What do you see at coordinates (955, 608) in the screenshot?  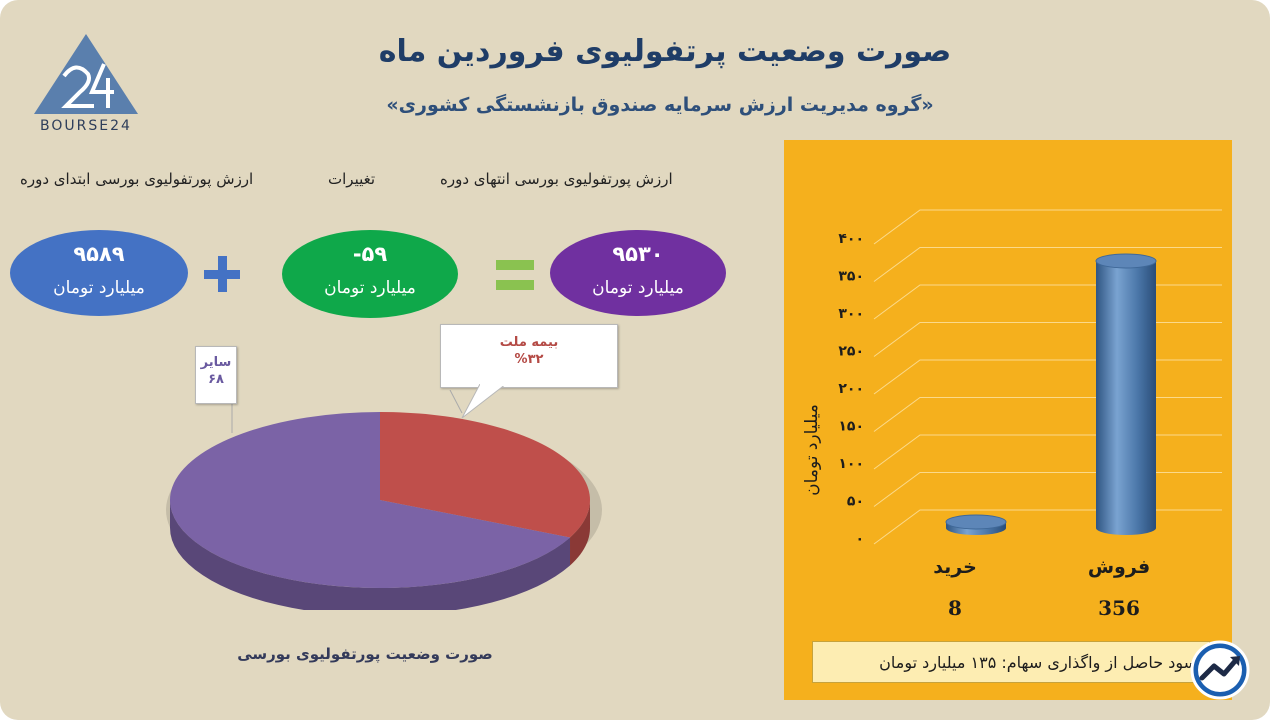 I see `bar-value-label-buy: 8` at bounding box center [955, 608].